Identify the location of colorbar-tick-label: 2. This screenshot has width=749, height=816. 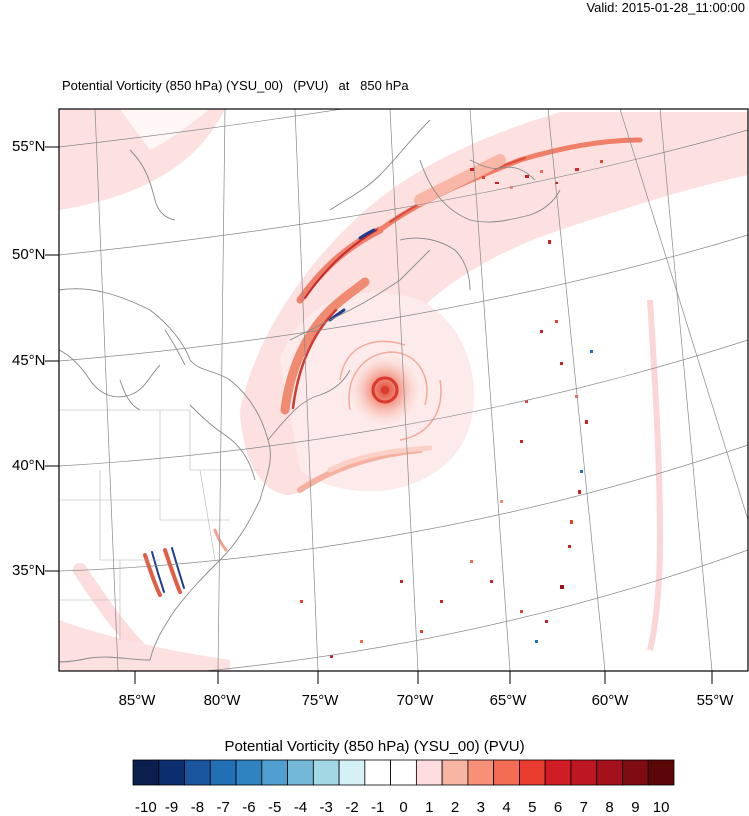
(455, 807).